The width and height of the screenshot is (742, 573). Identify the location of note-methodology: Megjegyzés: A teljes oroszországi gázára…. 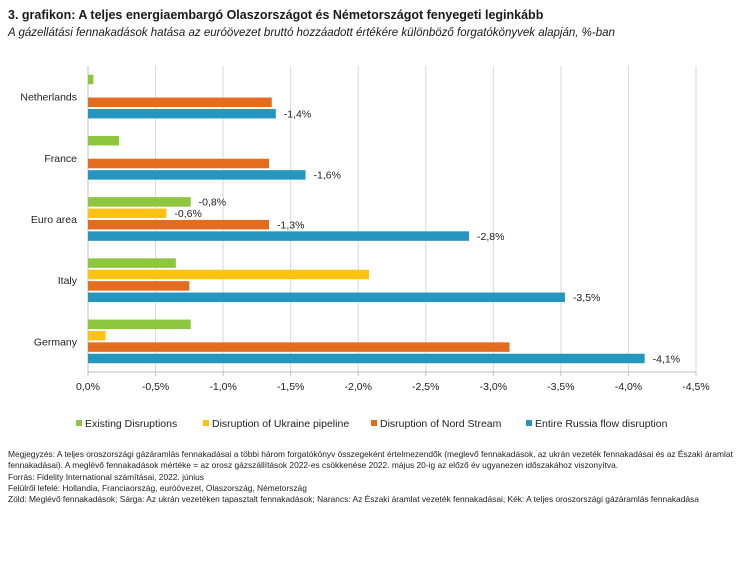
(370, 460).